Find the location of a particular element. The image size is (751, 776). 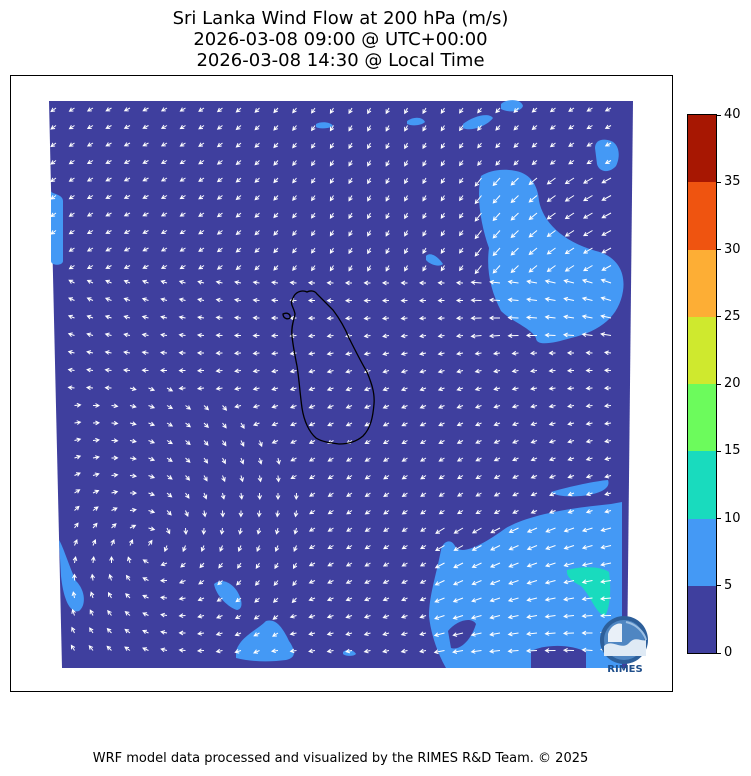

colorbar-segment is located at coordinates (702, 619).